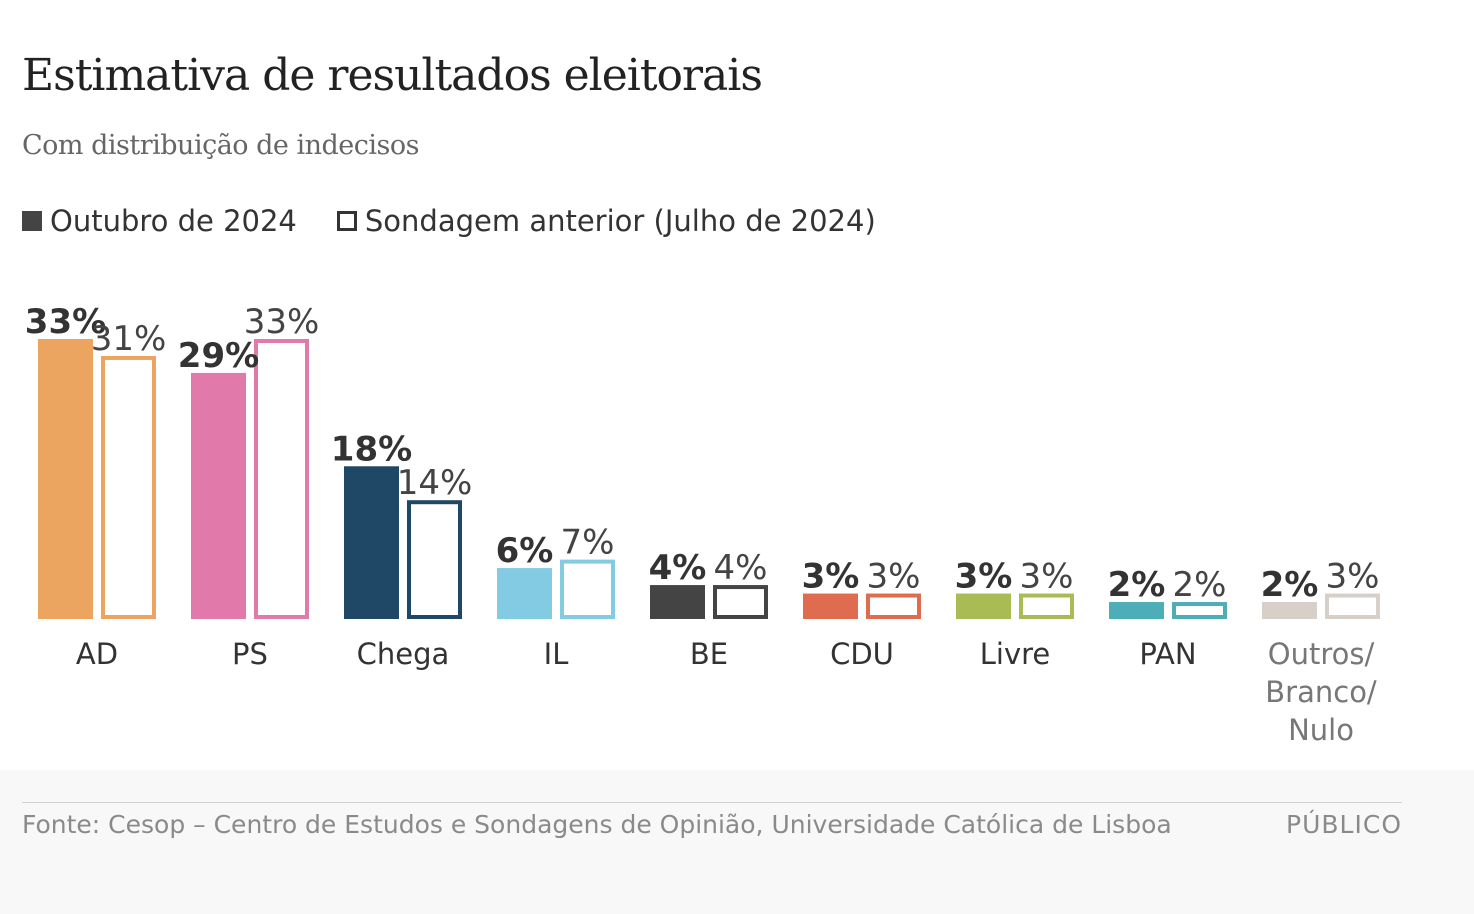 The image size is (1474, 914). What do you see at coordinates (173, 221) in the screenshot?
I see `legend-label-current: Outubro de 2024` at bounding box center [173, 221].